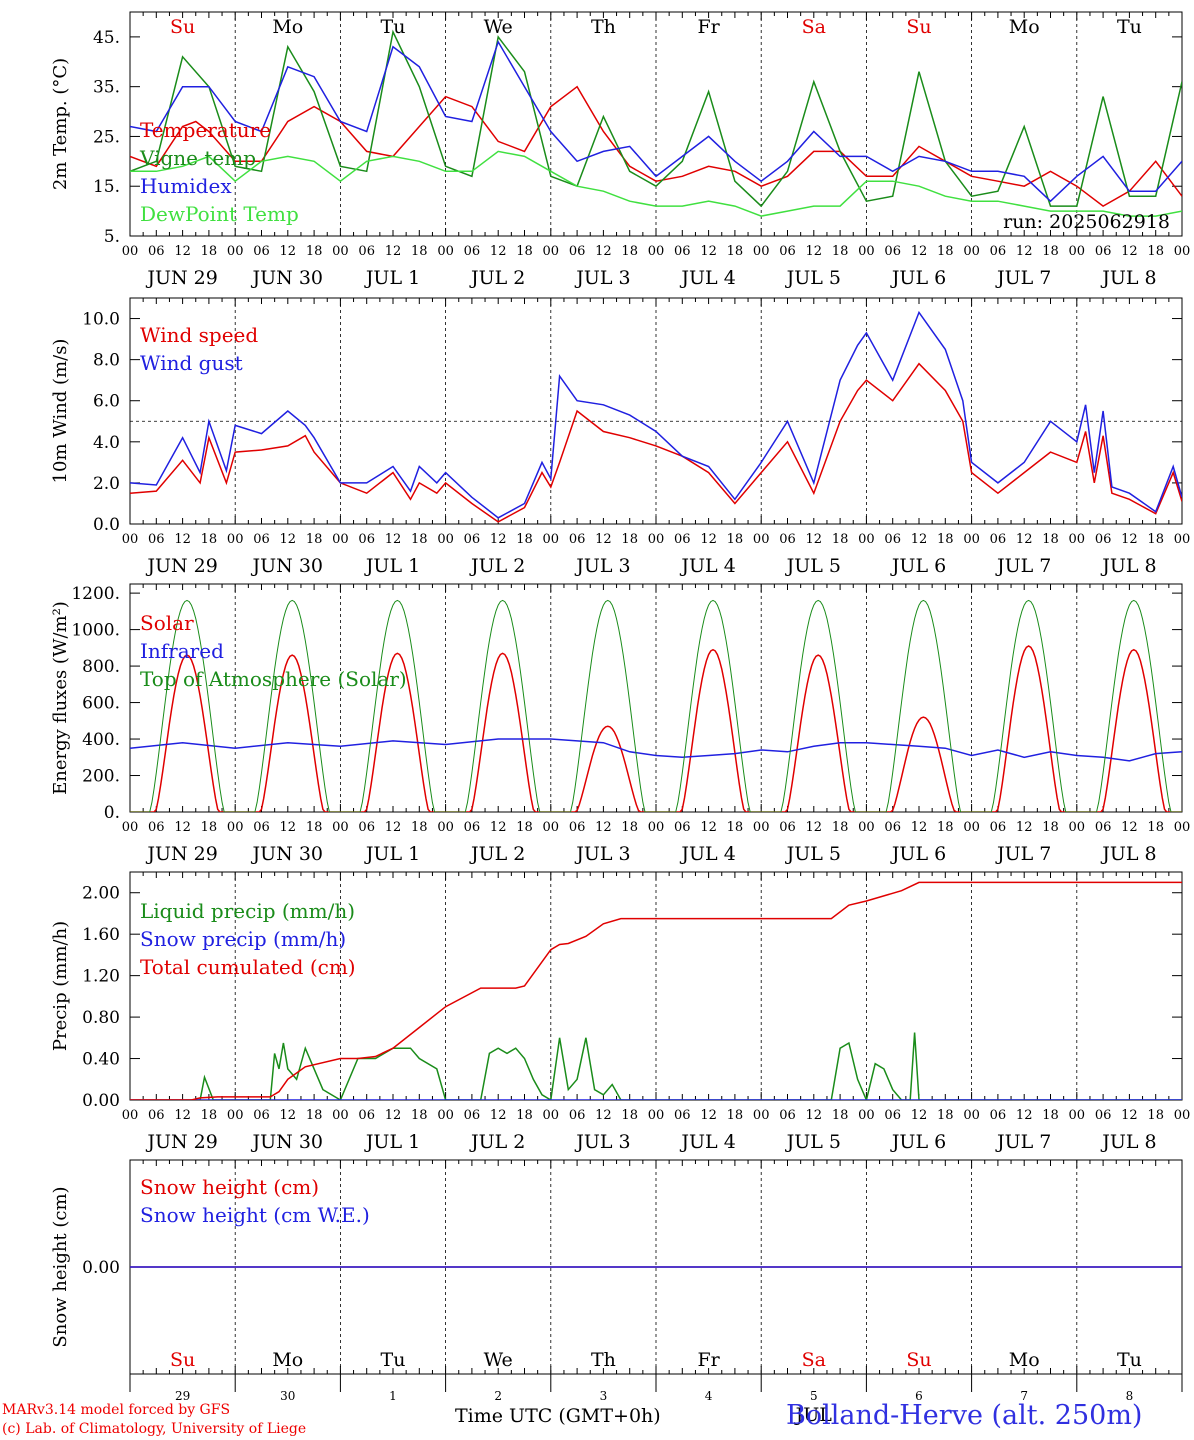 This screenshot has width=1194, height=1440. Describe the element at coordinates (918, 27) in the screenshot. I see `day-name: Su` at that location.